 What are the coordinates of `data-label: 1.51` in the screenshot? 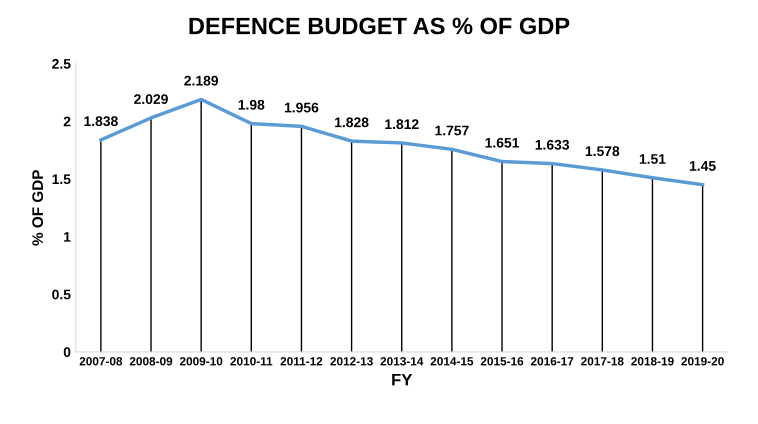 It's located at (653, 159).